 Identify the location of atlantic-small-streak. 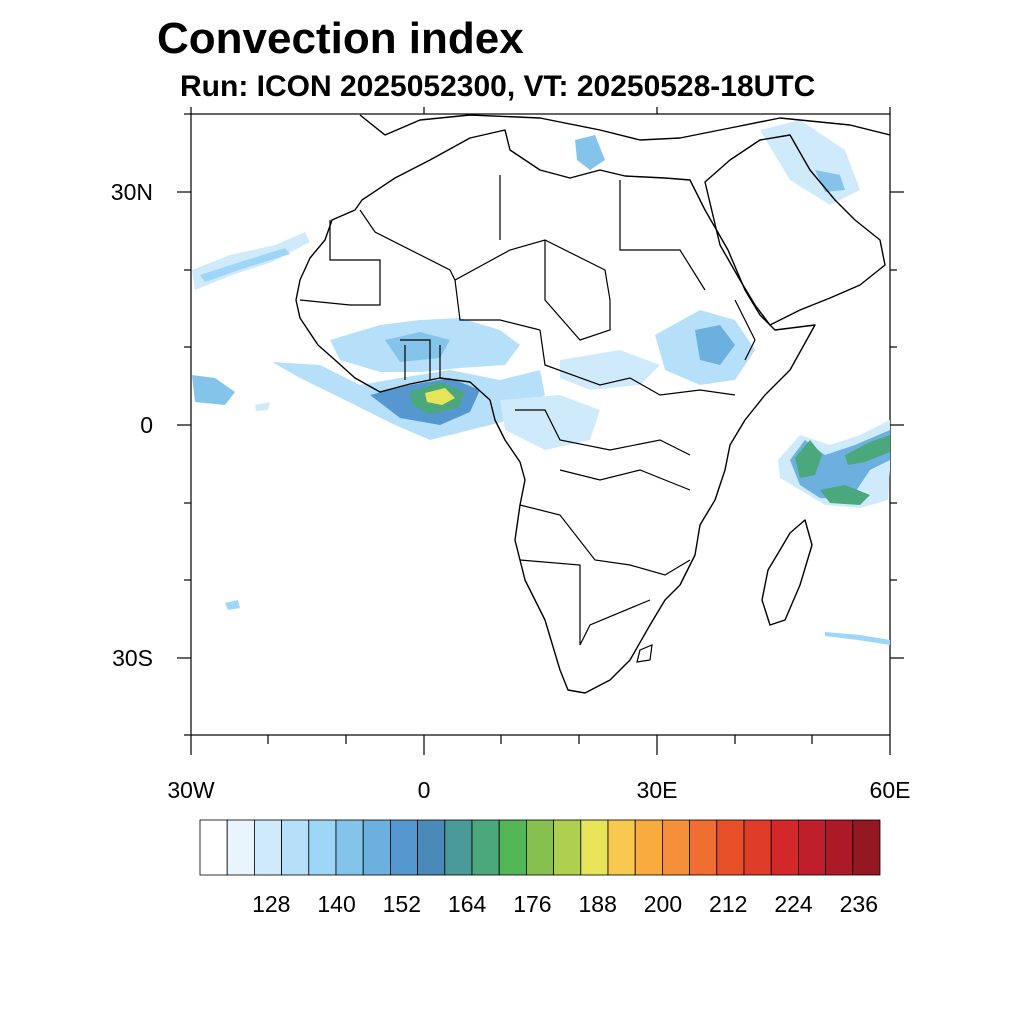
(262, 406).